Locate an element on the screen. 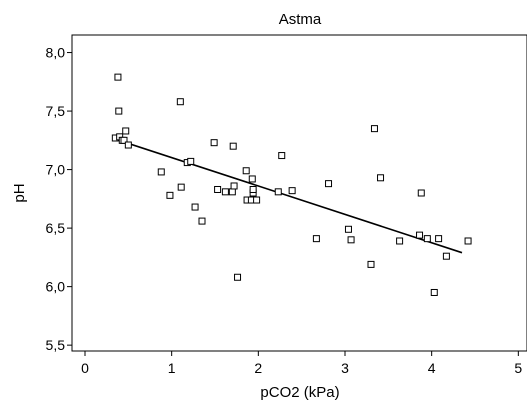  y-axis-title: pH is located at coordinates (19, 192).